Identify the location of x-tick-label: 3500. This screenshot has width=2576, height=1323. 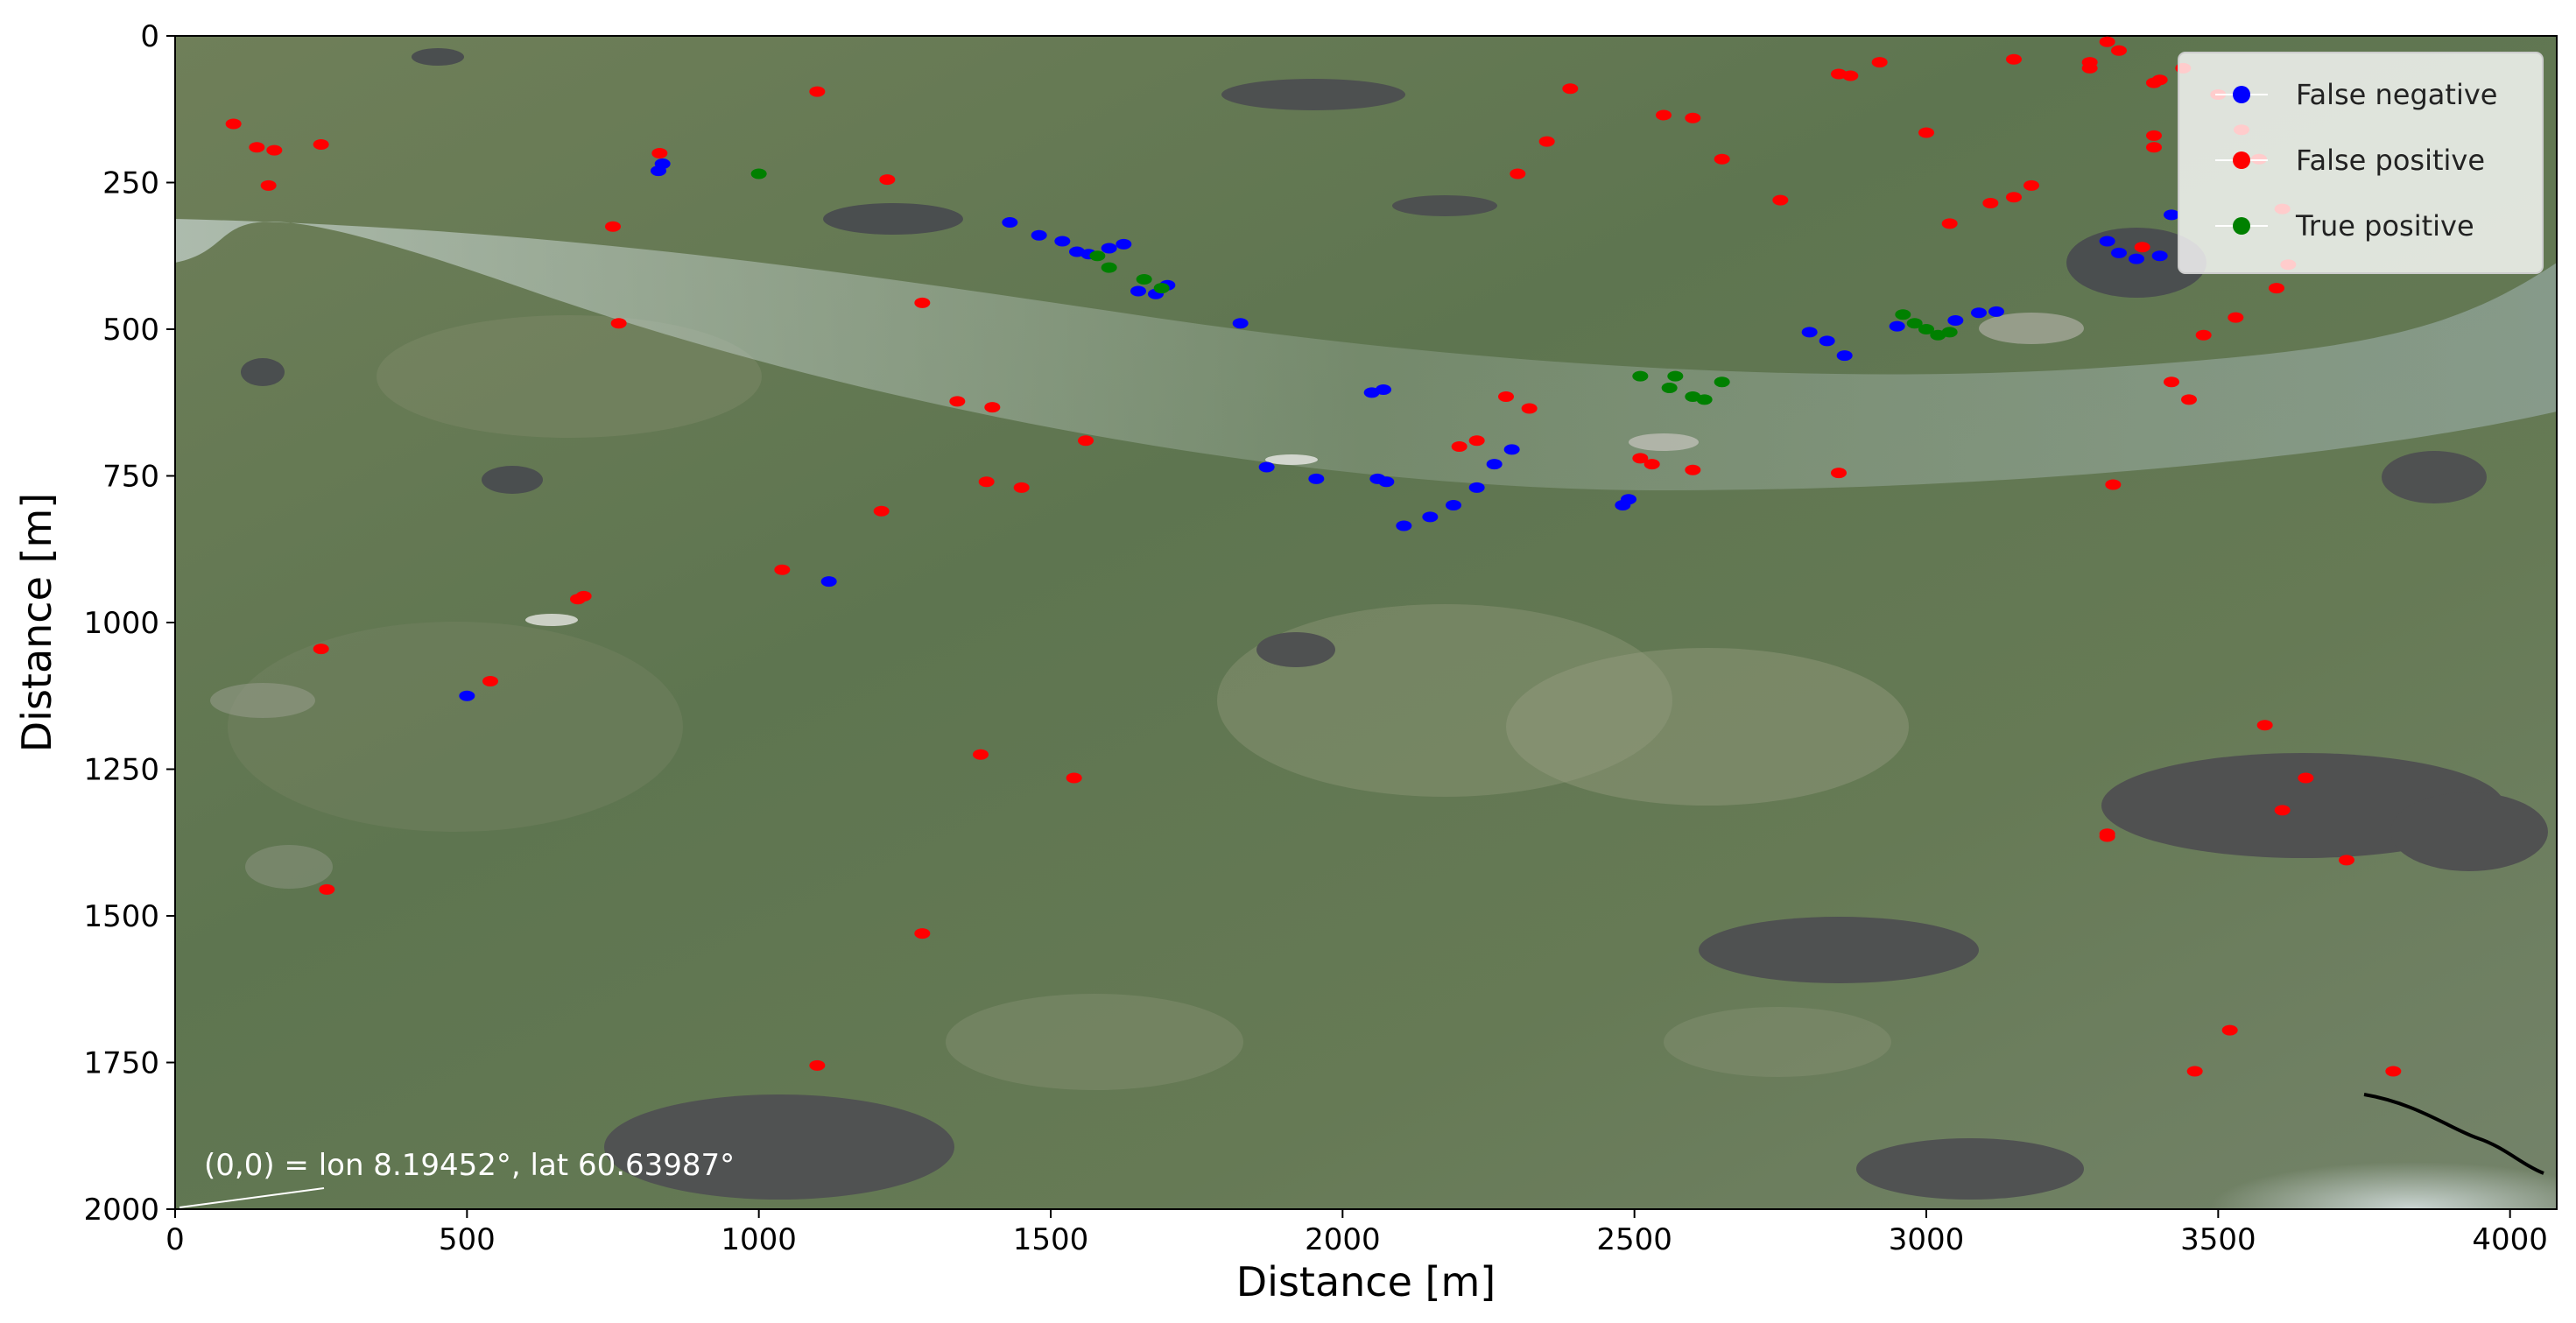
(2218, 1239).